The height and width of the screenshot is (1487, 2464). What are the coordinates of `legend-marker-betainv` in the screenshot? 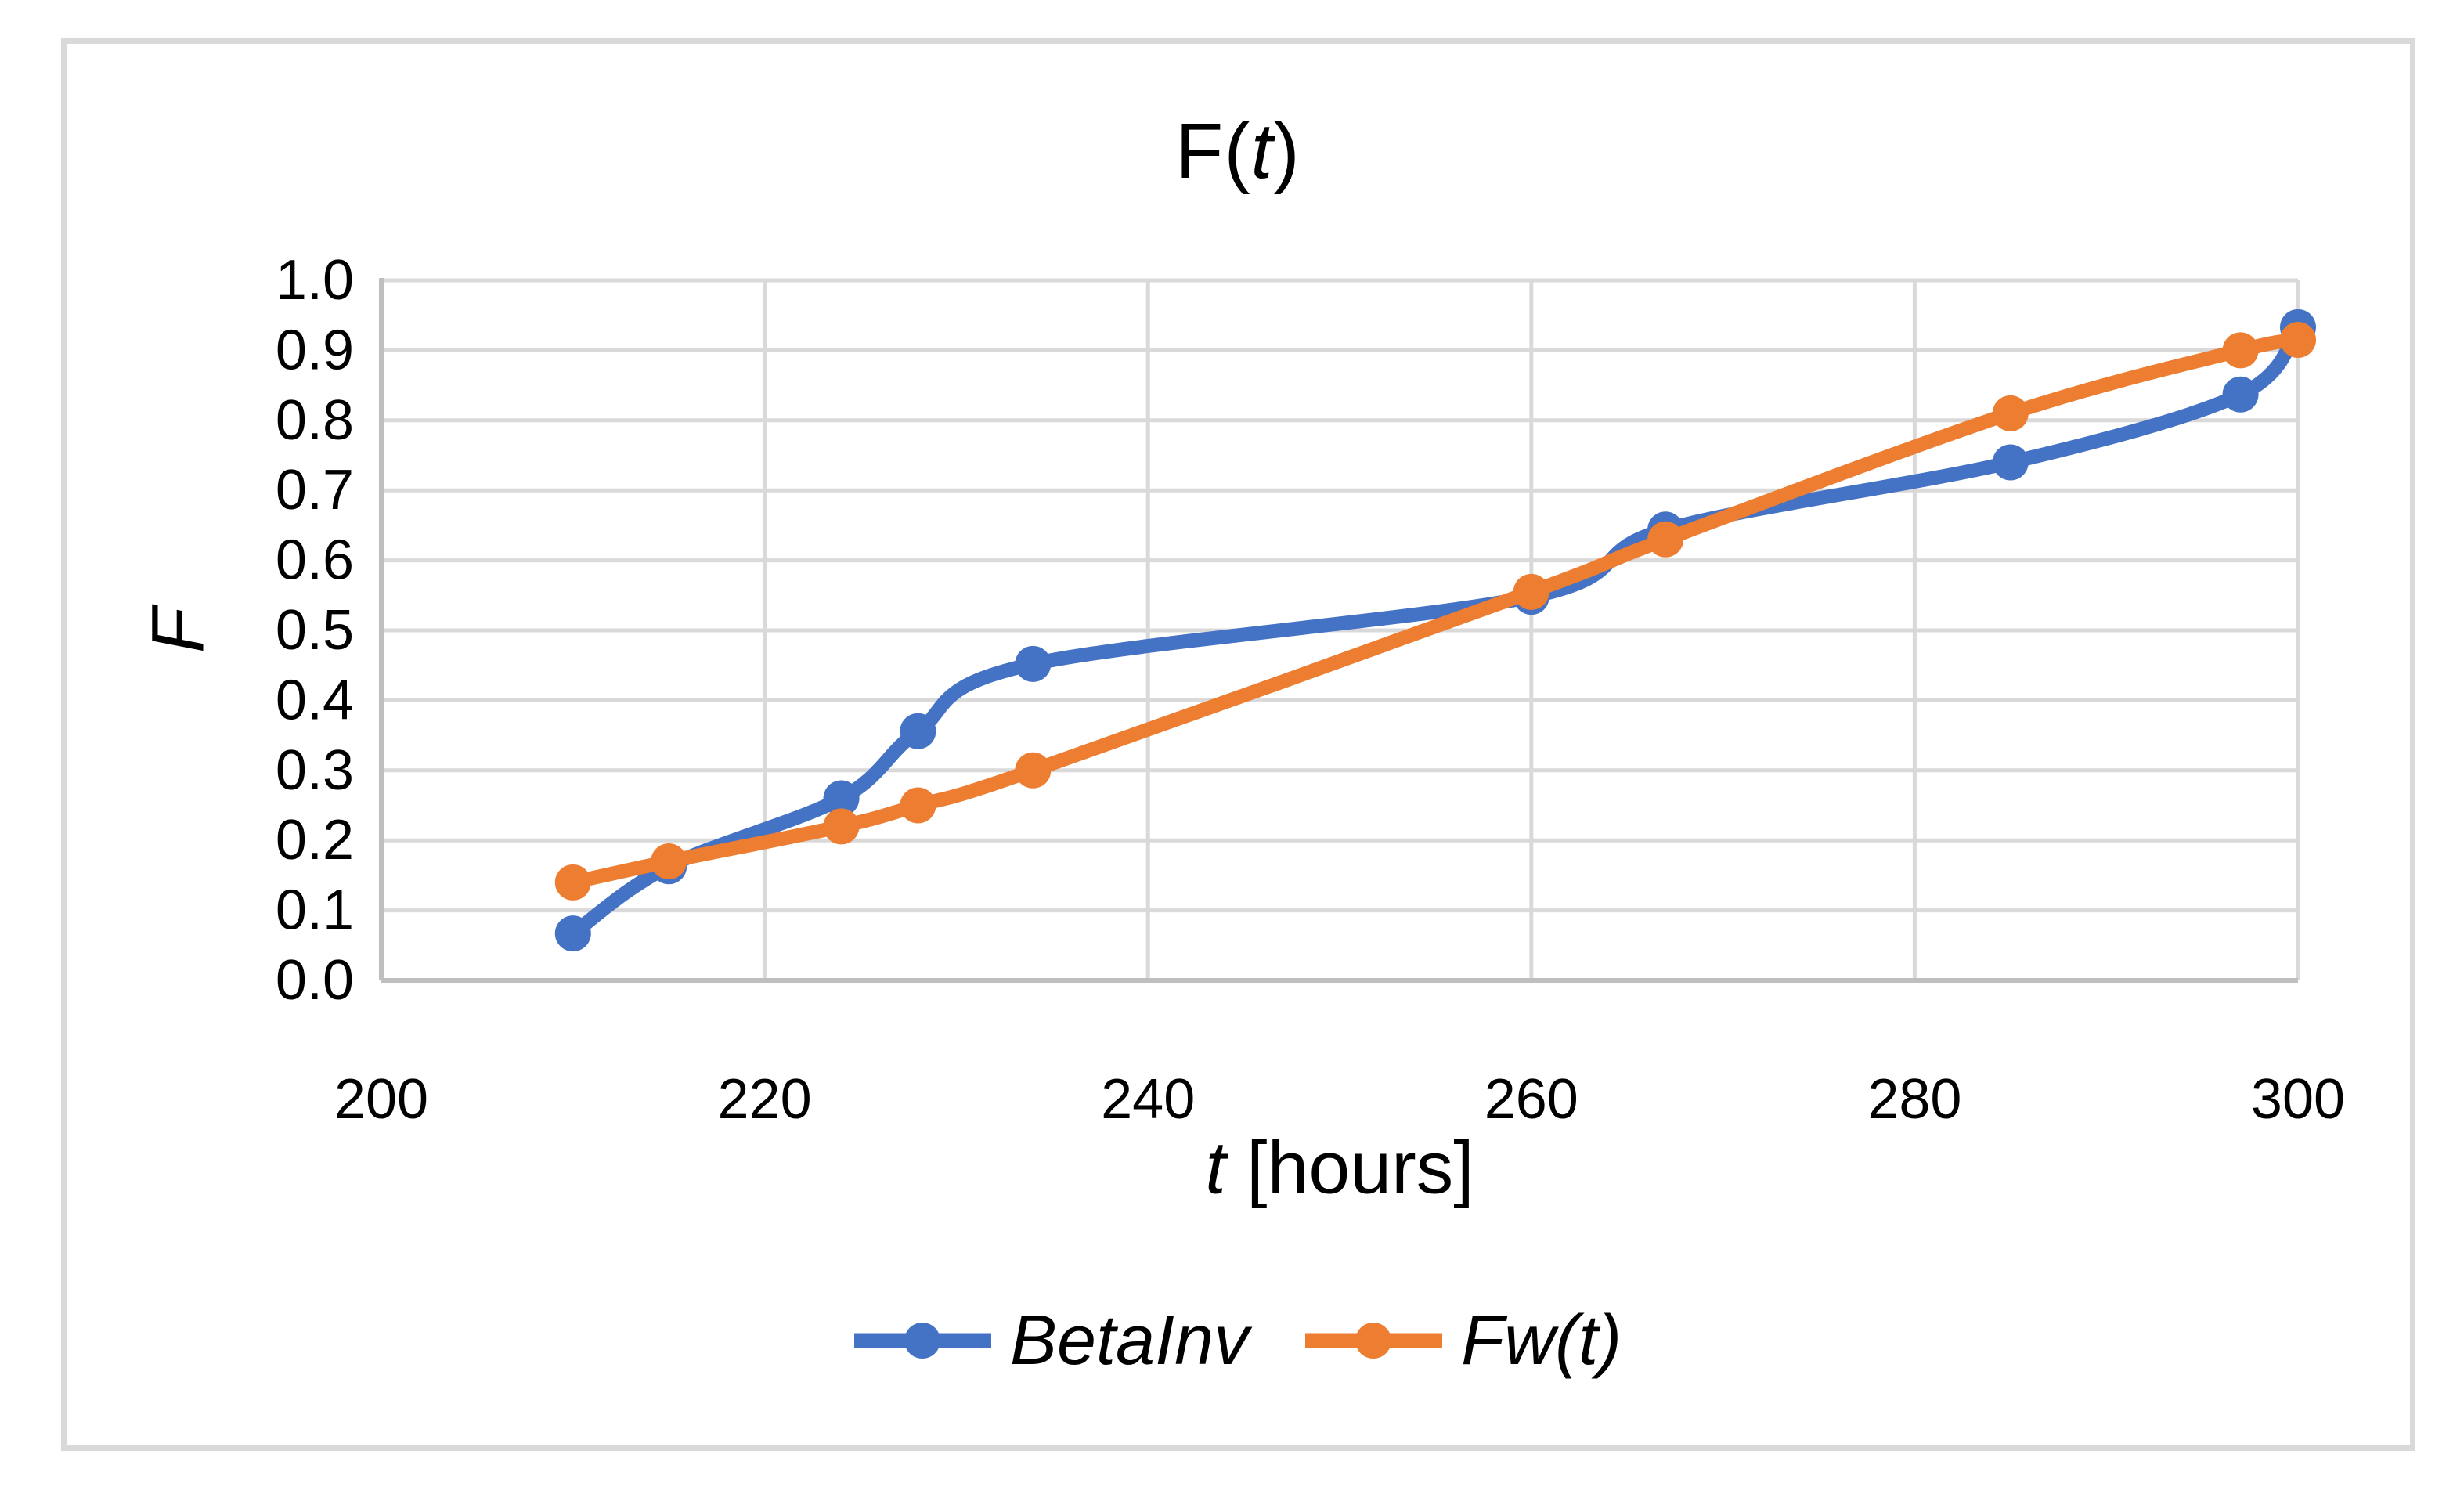 It's located at (922, 1341).